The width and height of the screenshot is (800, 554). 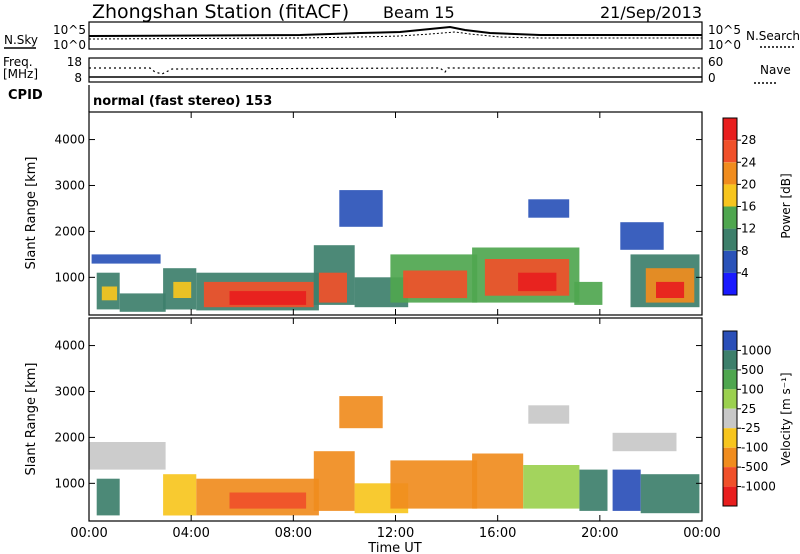 I want to click on beam-label: Beam 15, so click(x=419, y=12).